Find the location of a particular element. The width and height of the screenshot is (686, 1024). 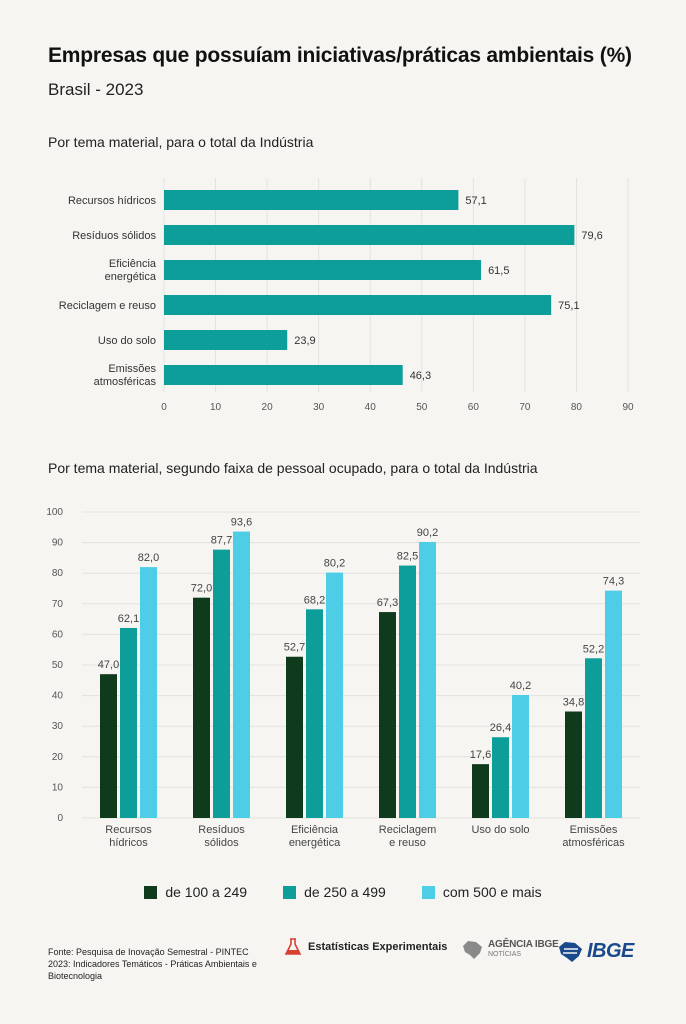

logo-estatisticas-experimentais: Estatísticas Experimentais is located at coordinates (365, 947).